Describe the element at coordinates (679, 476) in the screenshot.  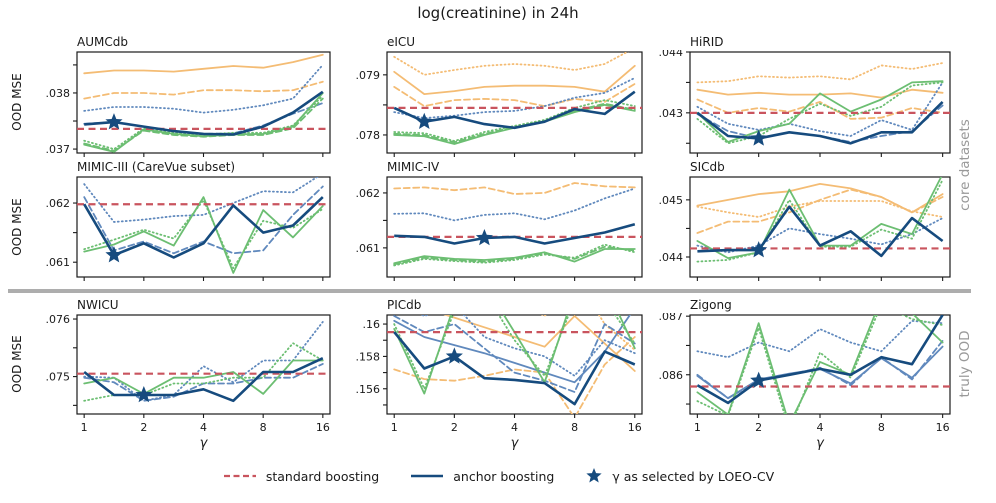
I see `legend-item-loeo-star: γ as selected by LOEO-CV` at that location.